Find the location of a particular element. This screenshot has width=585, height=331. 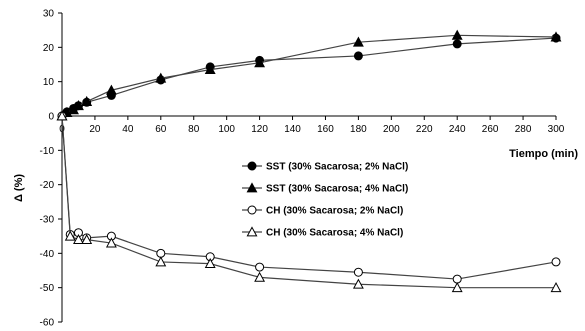

y-tick-label: 0 is located at coordinates (51, 117).